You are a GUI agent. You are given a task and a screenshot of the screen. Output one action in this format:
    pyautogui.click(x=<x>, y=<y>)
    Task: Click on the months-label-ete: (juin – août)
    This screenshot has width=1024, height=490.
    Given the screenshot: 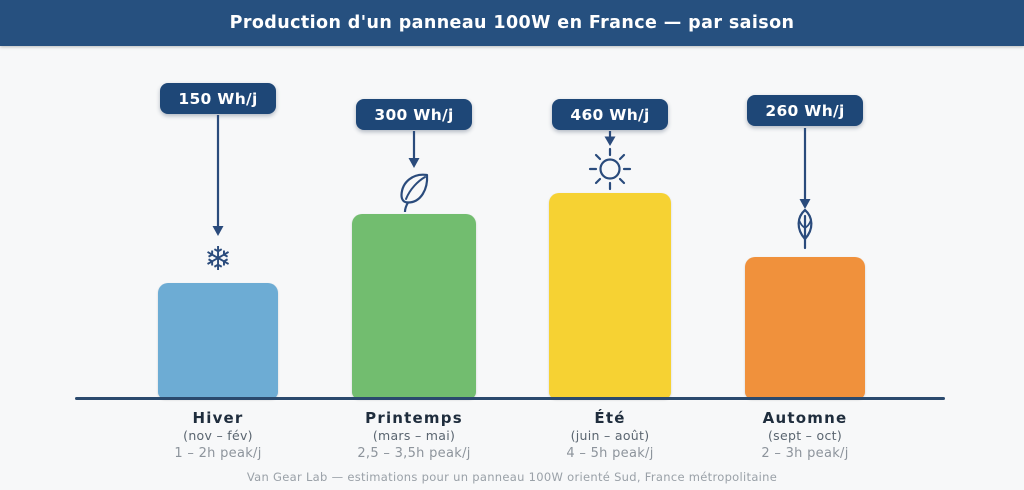 What is the action you would take?
    pyautogui.click(x=610, y=435)
    